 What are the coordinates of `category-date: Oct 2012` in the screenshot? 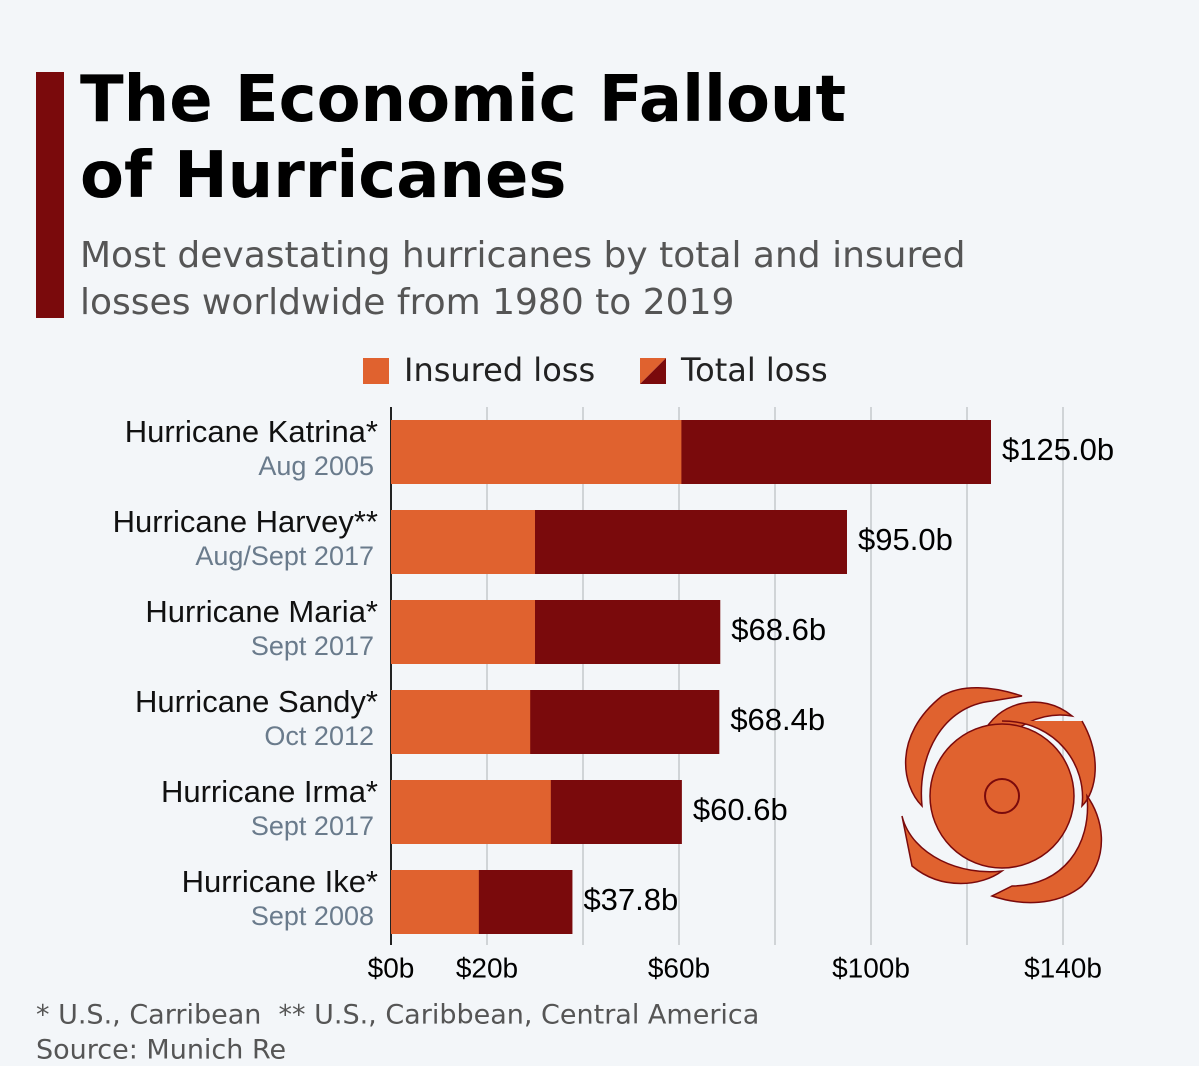 It's located at (319, 736).